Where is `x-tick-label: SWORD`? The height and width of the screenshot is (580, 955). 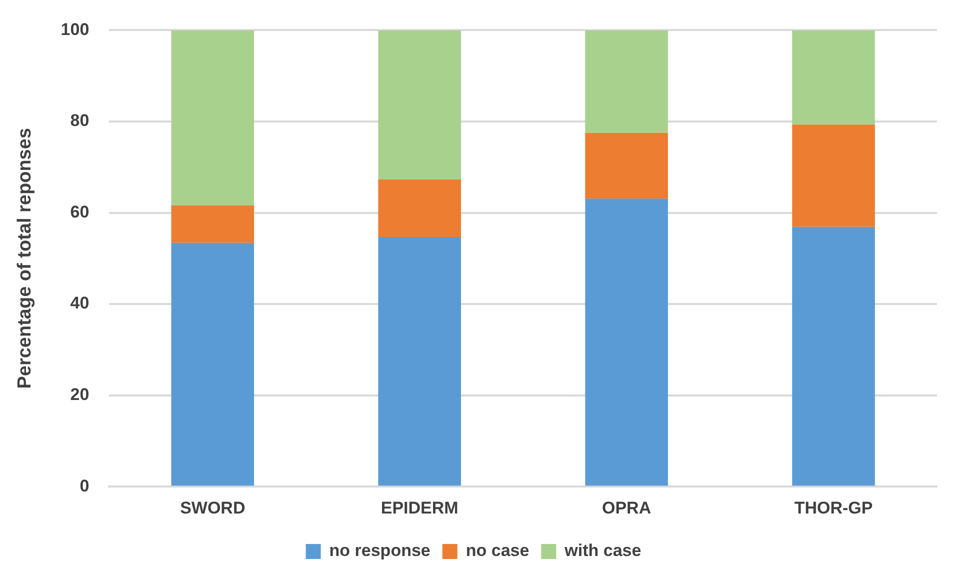 x-tick-label: SWORD is located at coordinates (213, 508).